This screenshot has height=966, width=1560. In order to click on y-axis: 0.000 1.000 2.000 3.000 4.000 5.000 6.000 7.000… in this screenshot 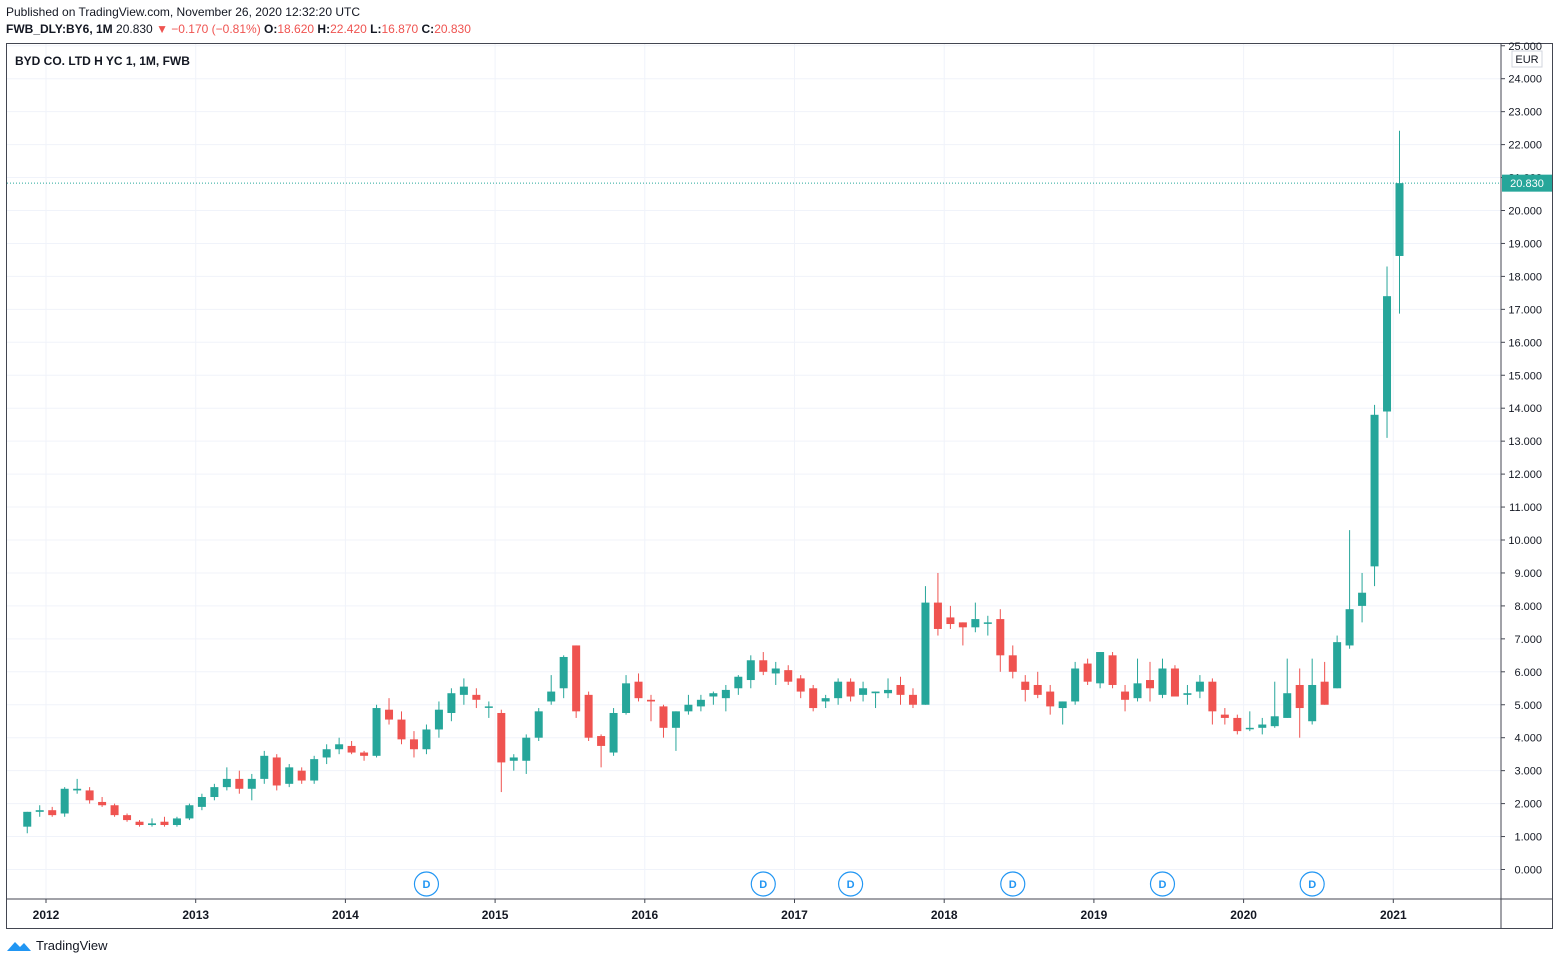, I will do `click(1521, 485)`.